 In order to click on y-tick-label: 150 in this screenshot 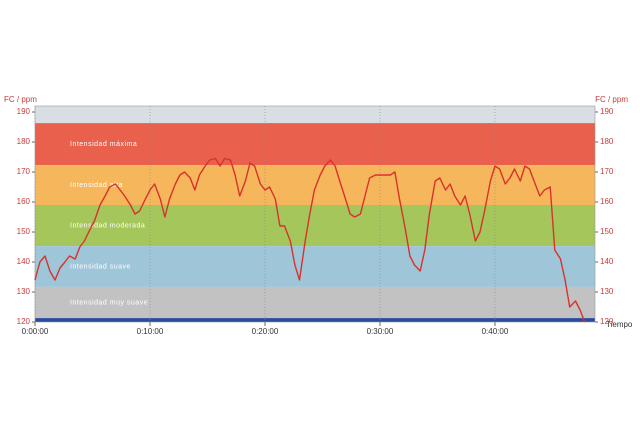, I will do `click(24, 231)`.